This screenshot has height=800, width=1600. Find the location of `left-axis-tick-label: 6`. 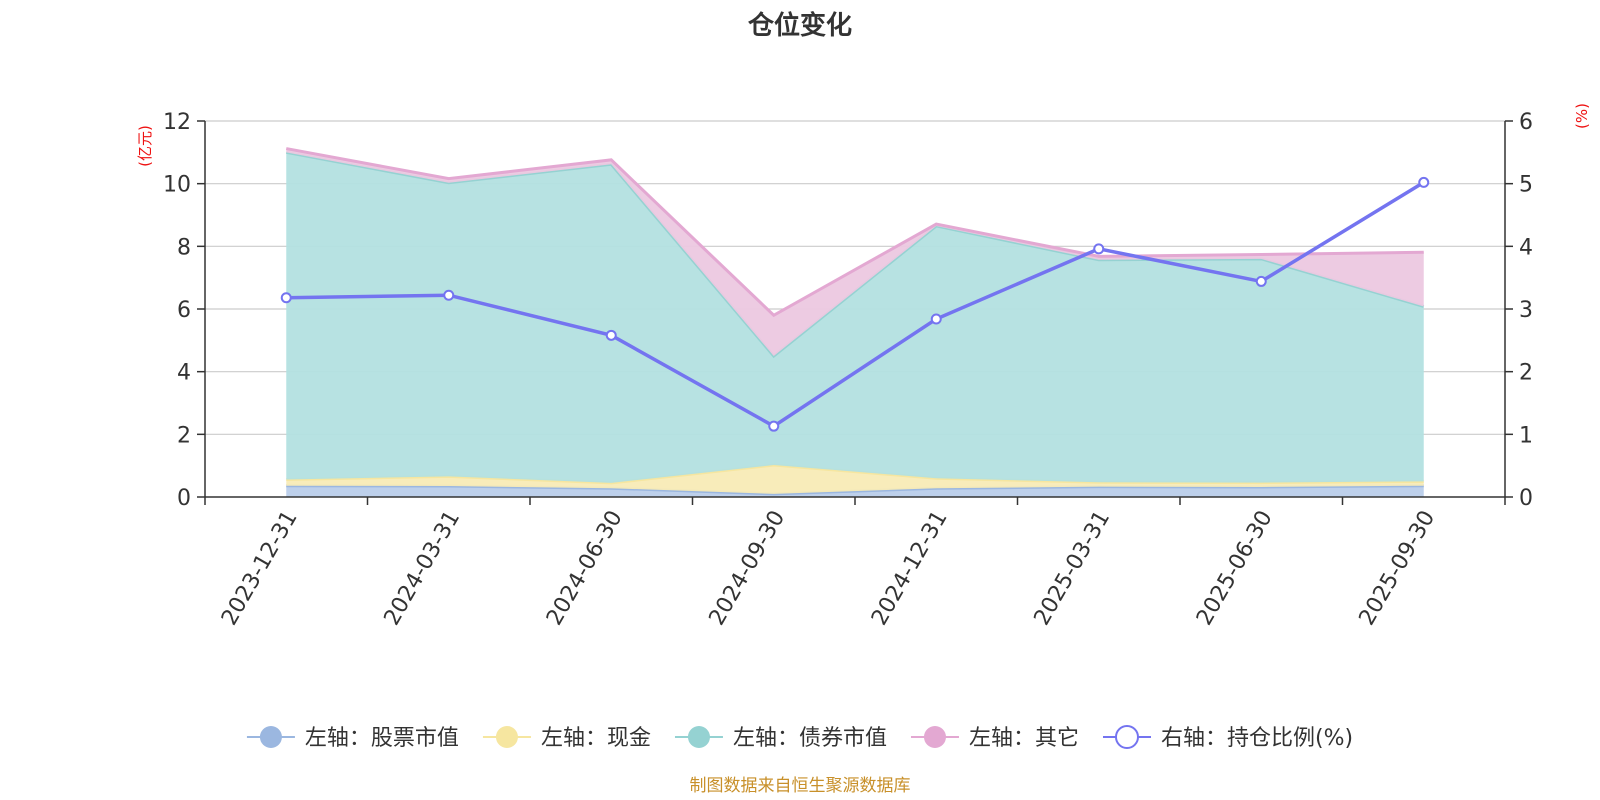

left-axis-tick-label: 6 is located at coordinates (184, 310).